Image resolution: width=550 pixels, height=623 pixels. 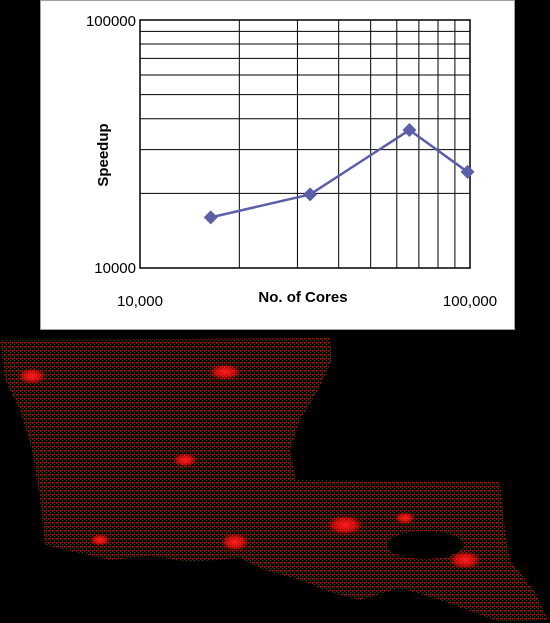 I want to click on x-axis-title: No. of Cores, so click(x=302, y=297).